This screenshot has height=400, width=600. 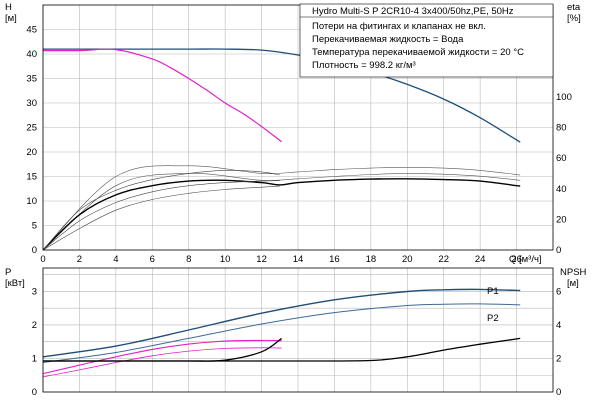 What do you see at coordinates (15, 283) in the screenshot?
I see `bottom-left-axis-unit: [кВт]` at bounding box center [15, 283].